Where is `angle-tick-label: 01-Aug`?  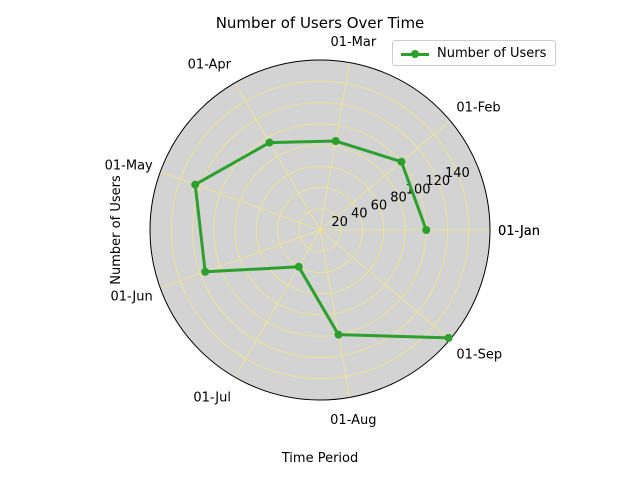
angle-tick-label: 01-Aug is located at coordinates (353, 420).